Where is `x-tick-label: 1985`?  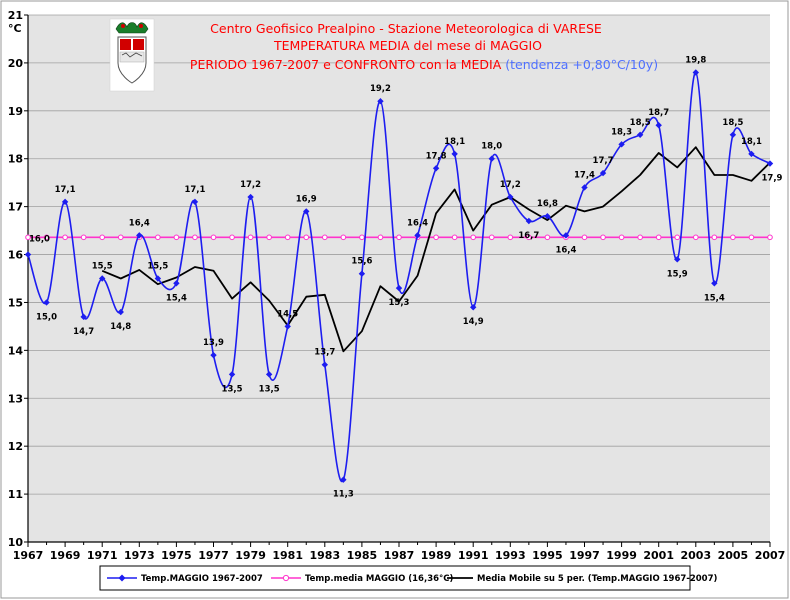
x-tick-label: 1985 is located at coordinates (362, 555).